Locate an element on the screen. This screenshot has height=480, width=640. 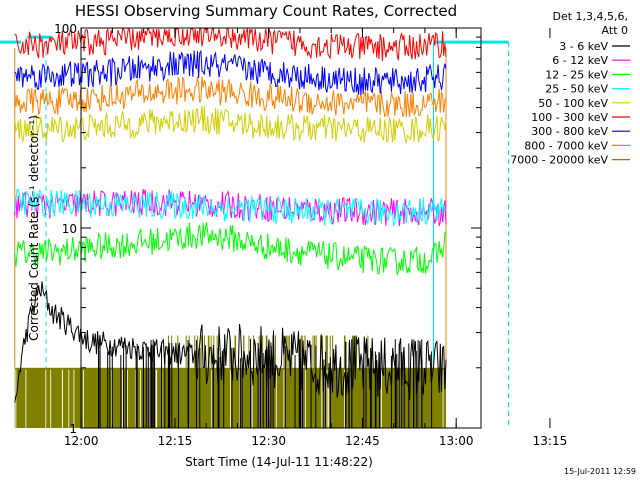
y-tick-label: 1 is located at coordinates (73, 429).